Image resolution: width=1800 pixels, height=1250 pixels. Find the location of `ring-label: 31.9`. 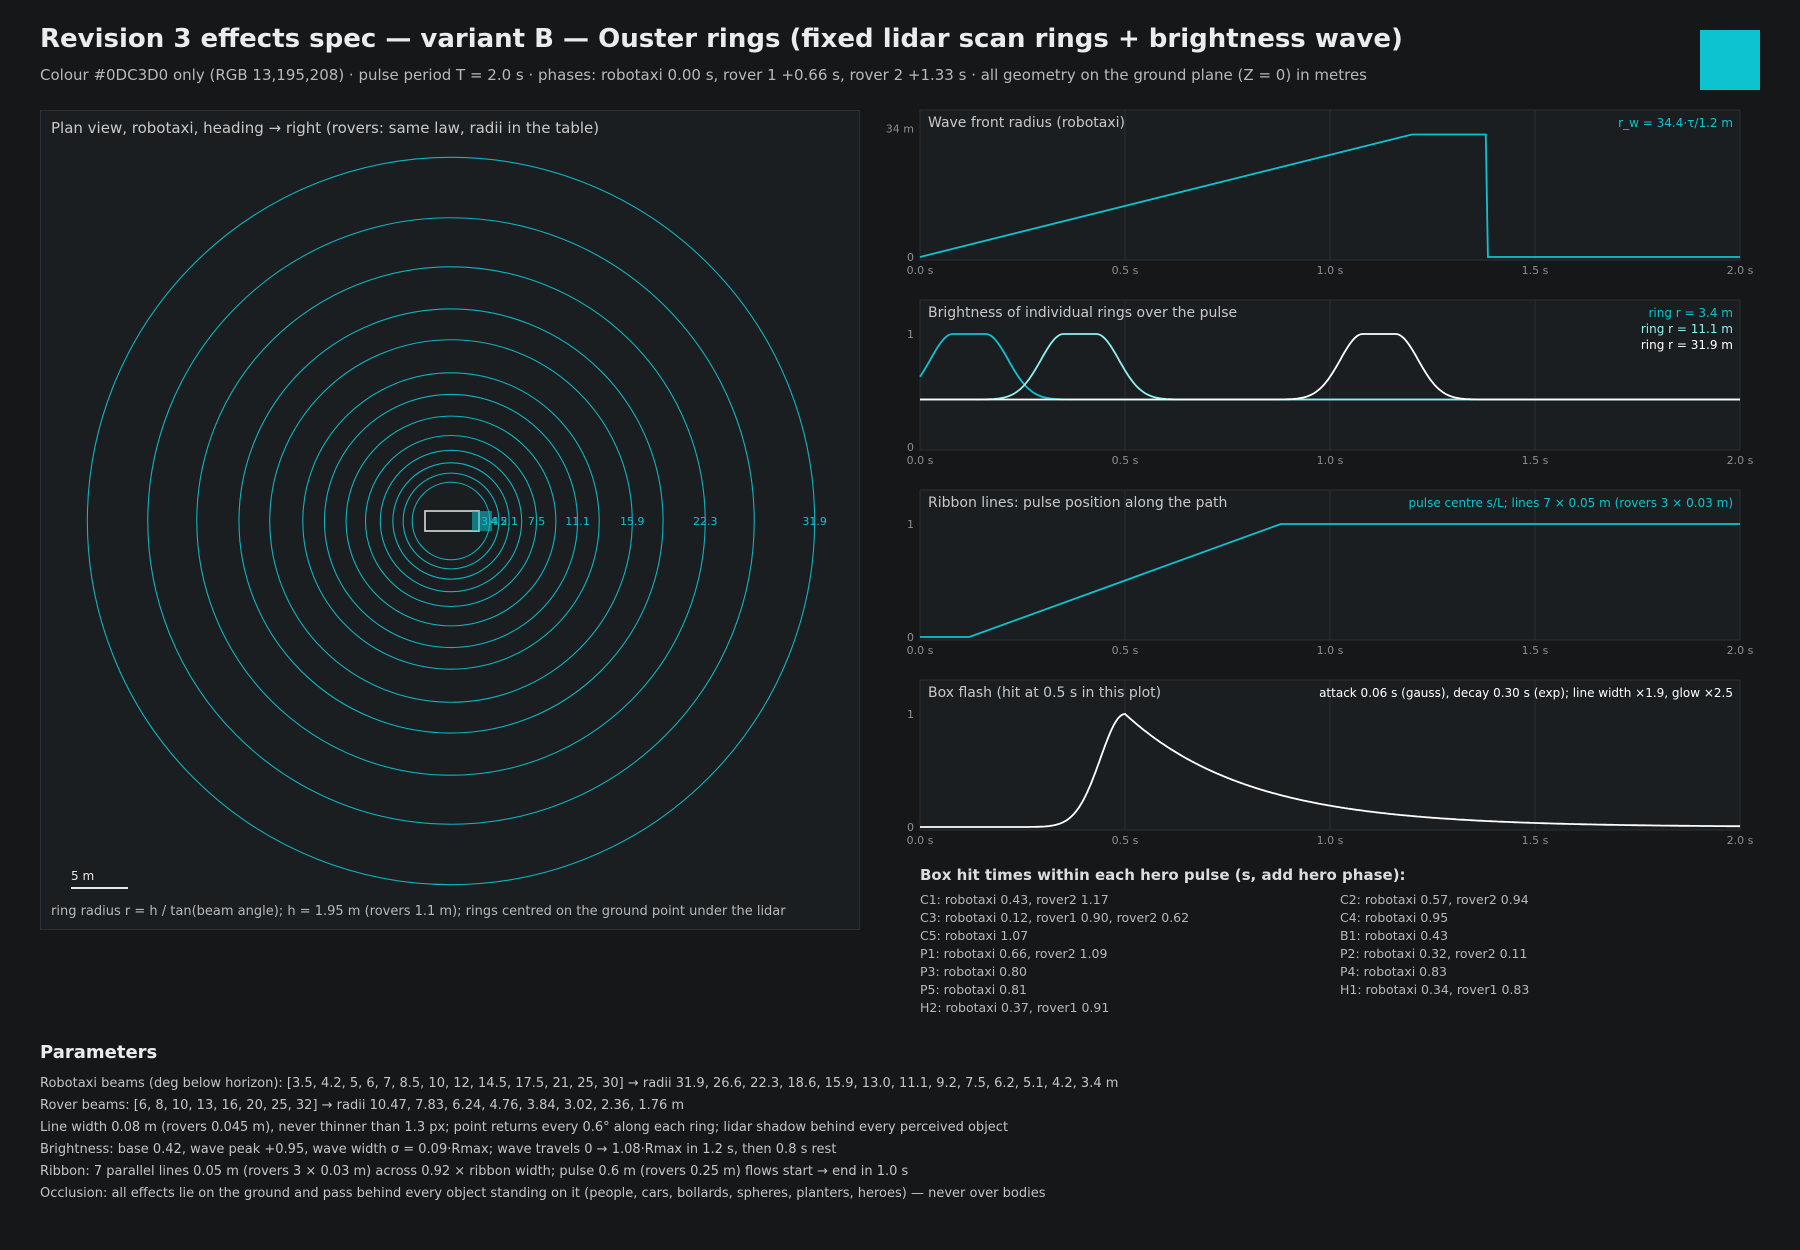

ring-label: 31.9 is located at coordinates (814, 521).